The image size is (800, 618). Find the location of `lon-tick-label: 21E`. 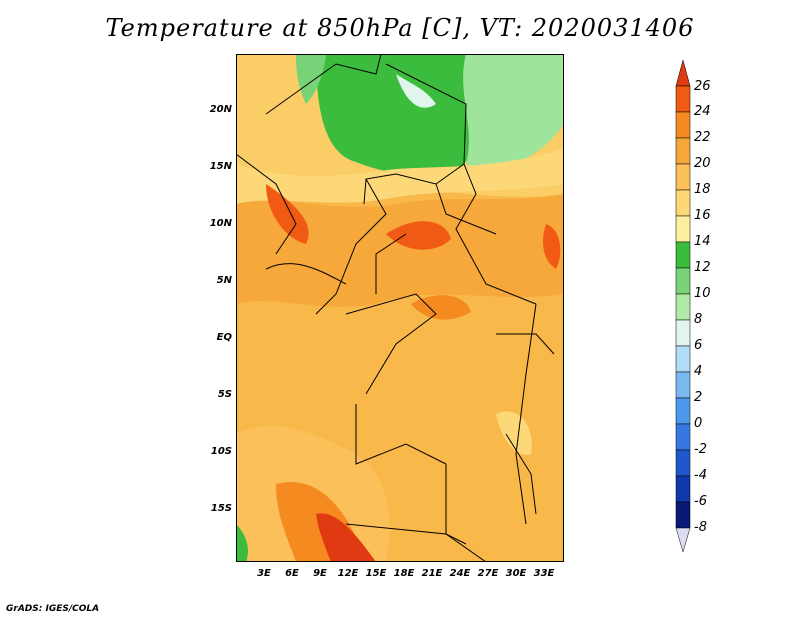

lon-tick-label: 21E is located at coordinates (432, 573).